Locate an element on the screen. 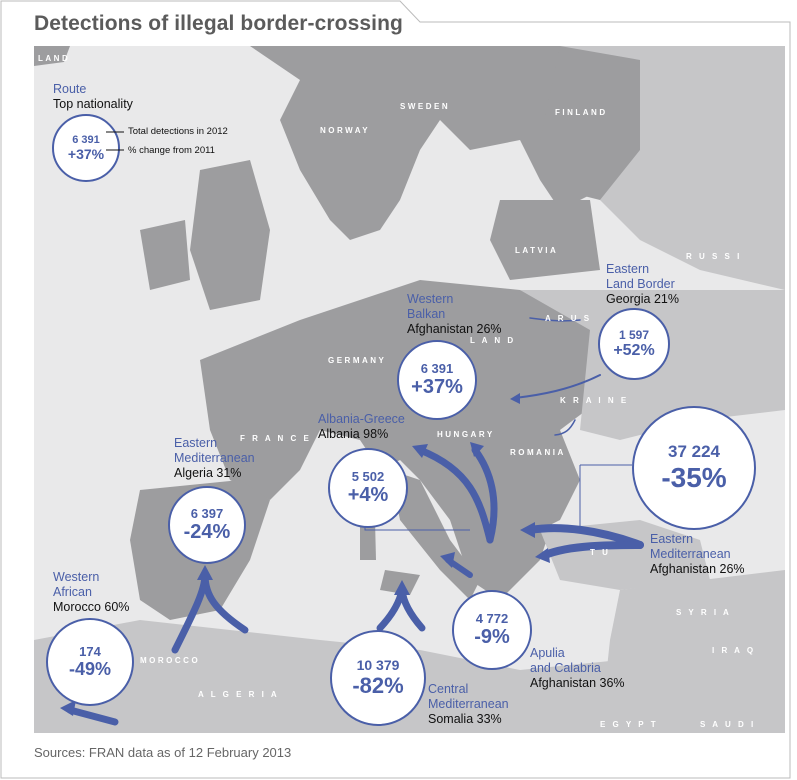 This screenshot has height=780, width=797. route-label-apulia-calabria: Apulia and Calabria Afghanistan 36% is located at coordinates (577, 668).